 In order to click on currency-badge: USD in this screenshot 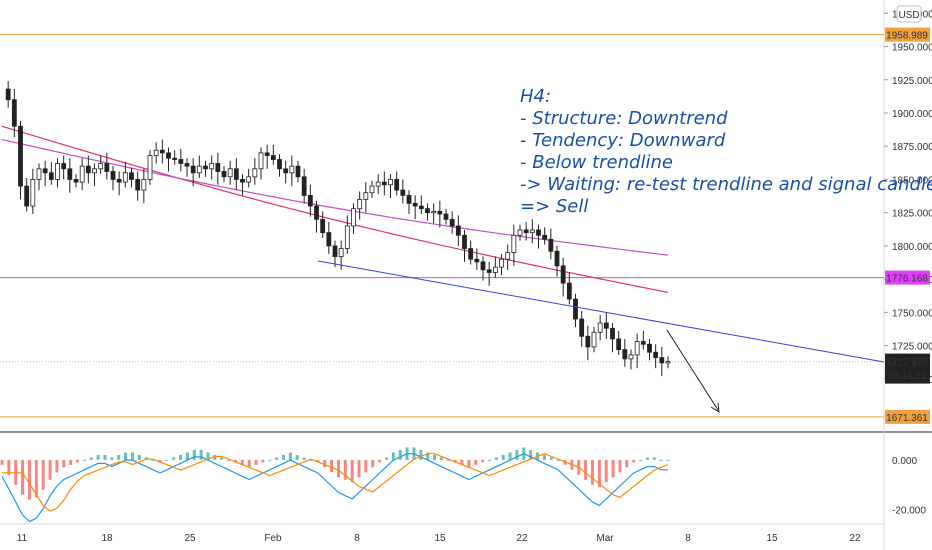, I will do `click(909, 14)`.